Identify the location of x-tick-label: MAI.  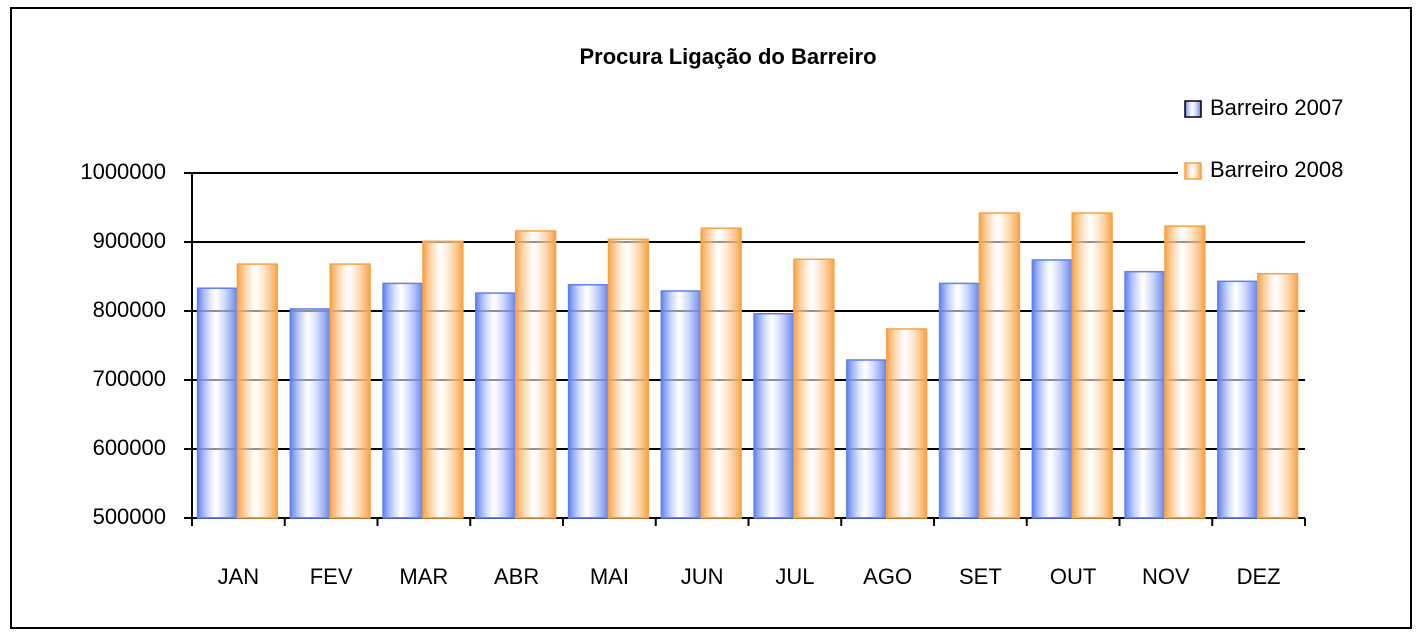
(609, 576).